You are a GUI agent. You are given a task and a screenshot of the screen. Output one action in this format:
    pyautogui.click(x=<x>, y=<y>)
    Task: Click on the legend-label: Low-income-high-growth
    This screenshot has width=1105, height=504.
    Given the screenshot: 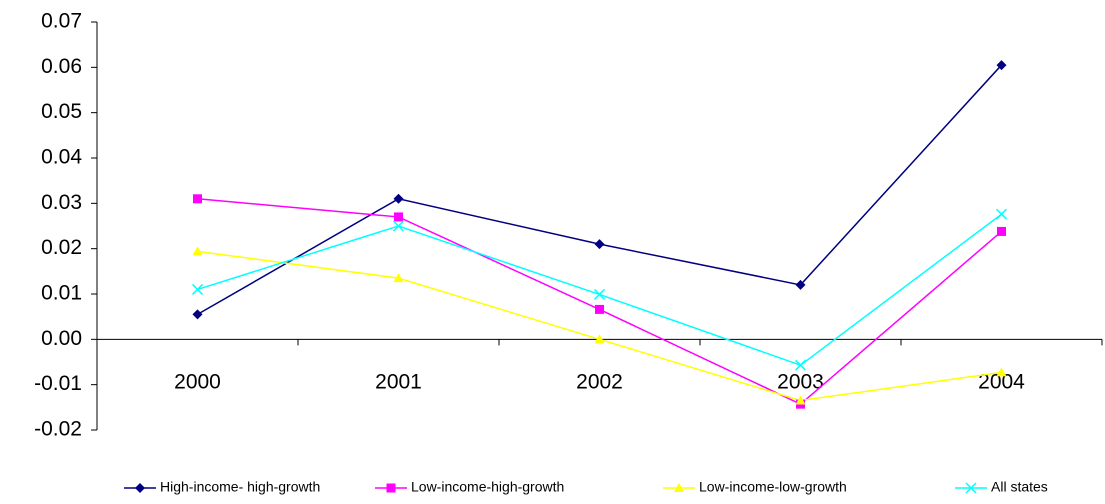 What is the action you would take?
    pyautogui.click(x=487, y=487)
    